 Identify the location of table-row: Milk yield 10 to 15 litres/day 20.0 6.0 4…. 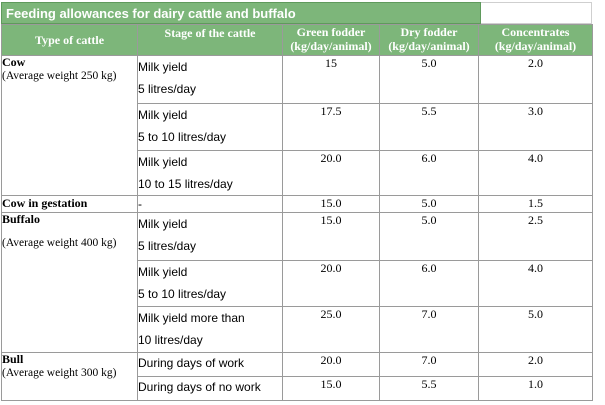
(297, 173).